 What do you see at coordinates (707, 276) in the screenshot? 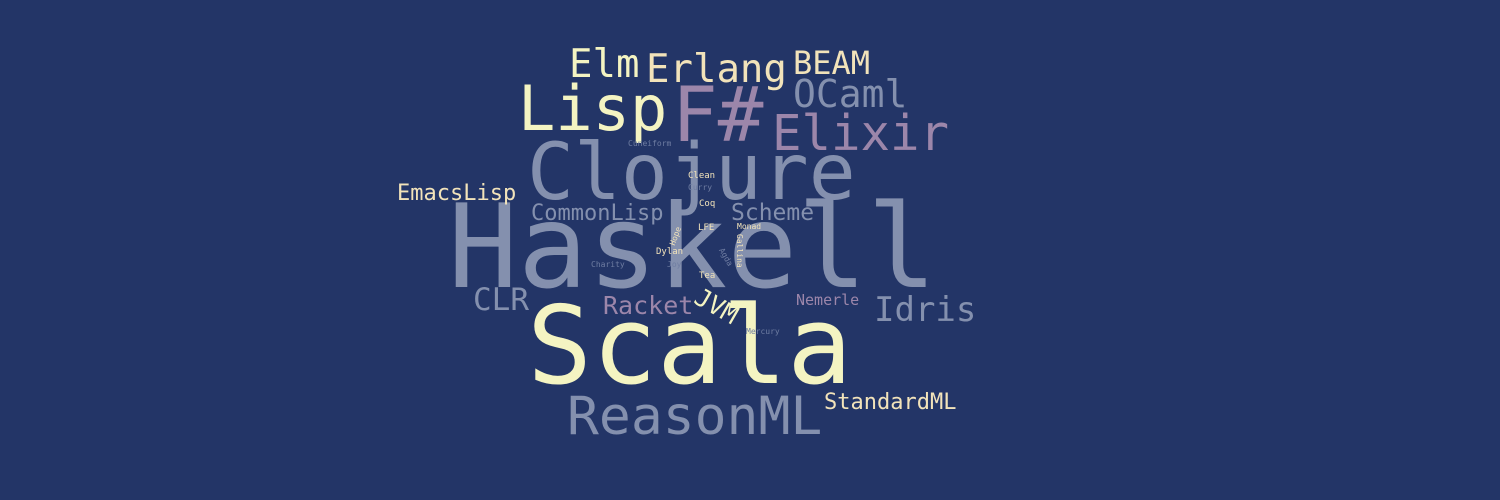
I see `word-tea: Tea` at bounding box center [707, 276].